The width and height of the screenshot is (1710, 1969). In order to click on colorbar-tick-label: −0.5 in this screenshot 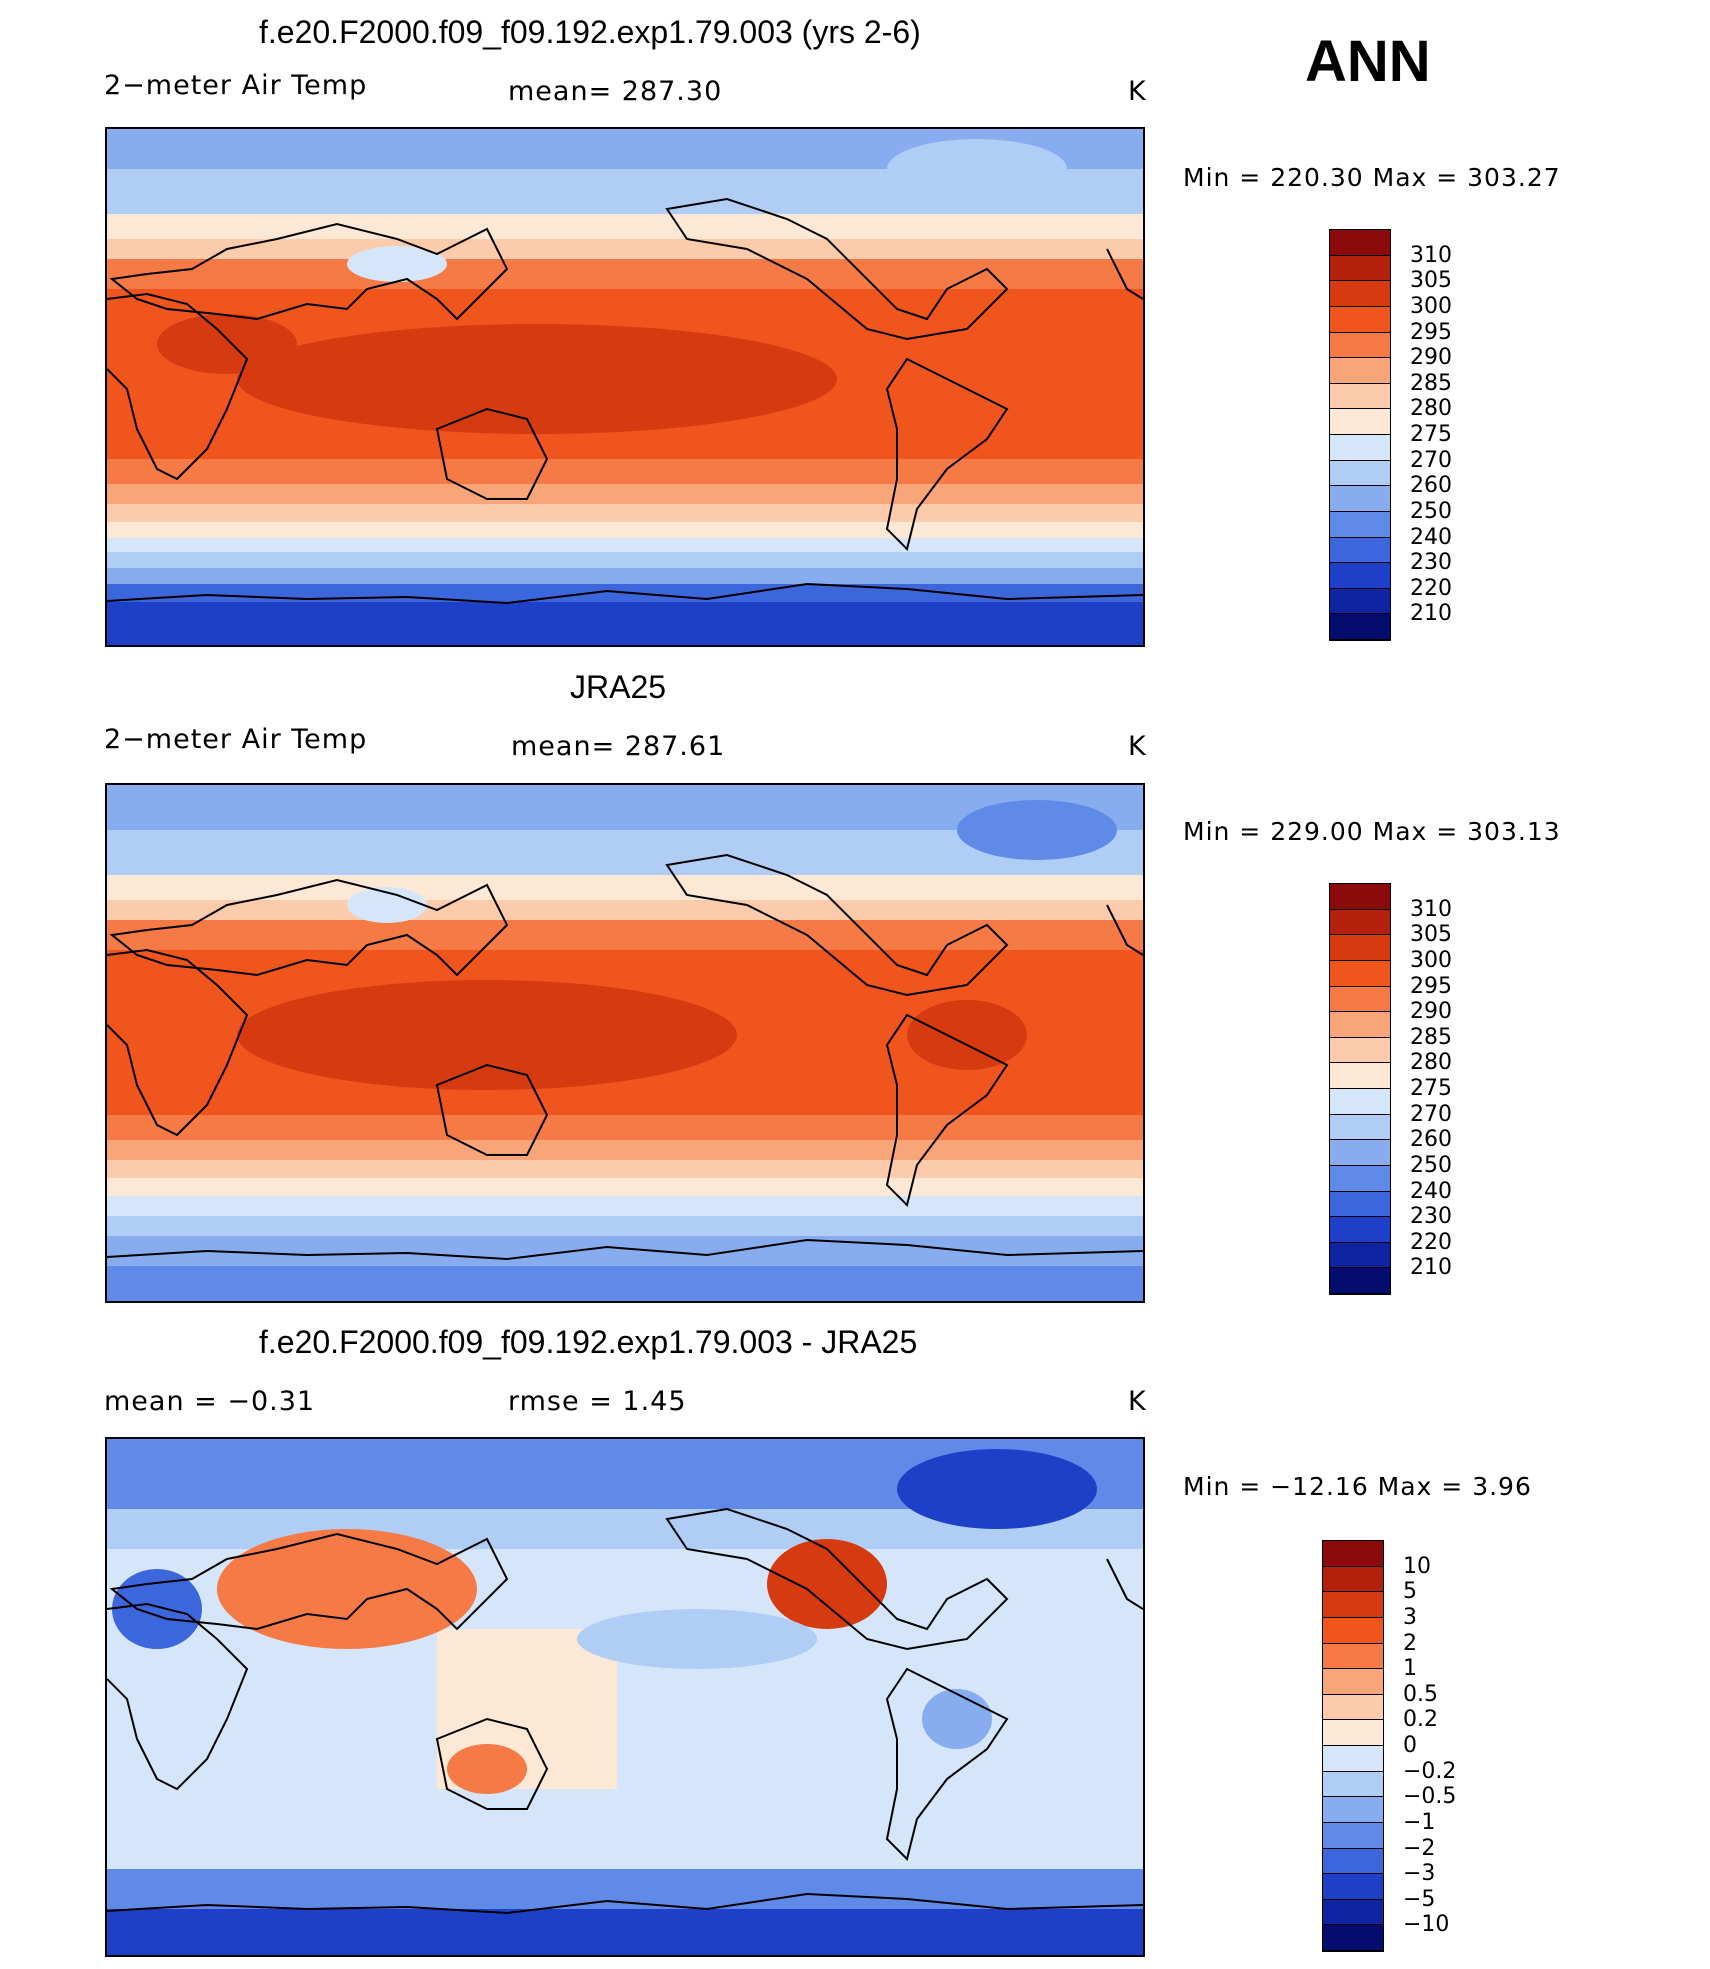, I will do `click(1430, 1797)`.